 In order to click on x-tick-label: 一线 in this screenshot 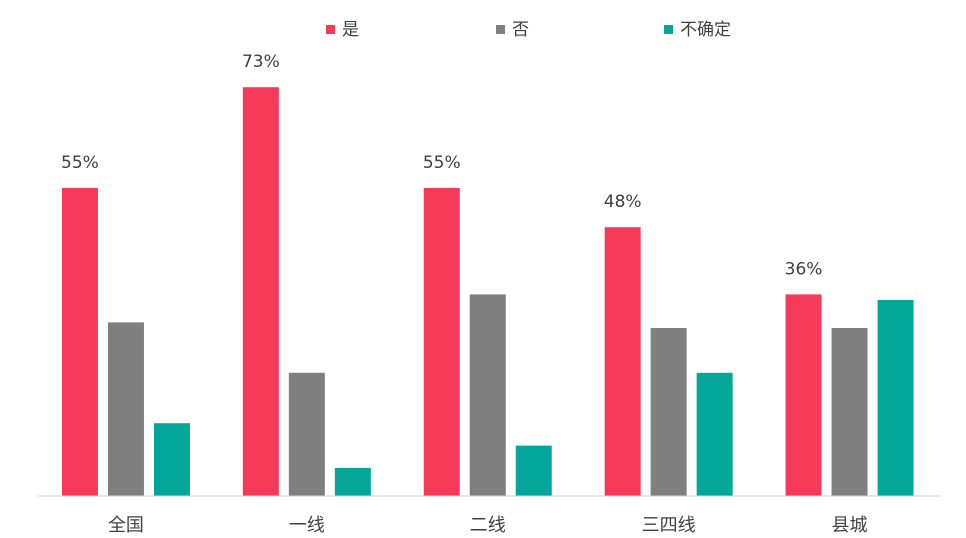, I will do `click(307, 525)`.